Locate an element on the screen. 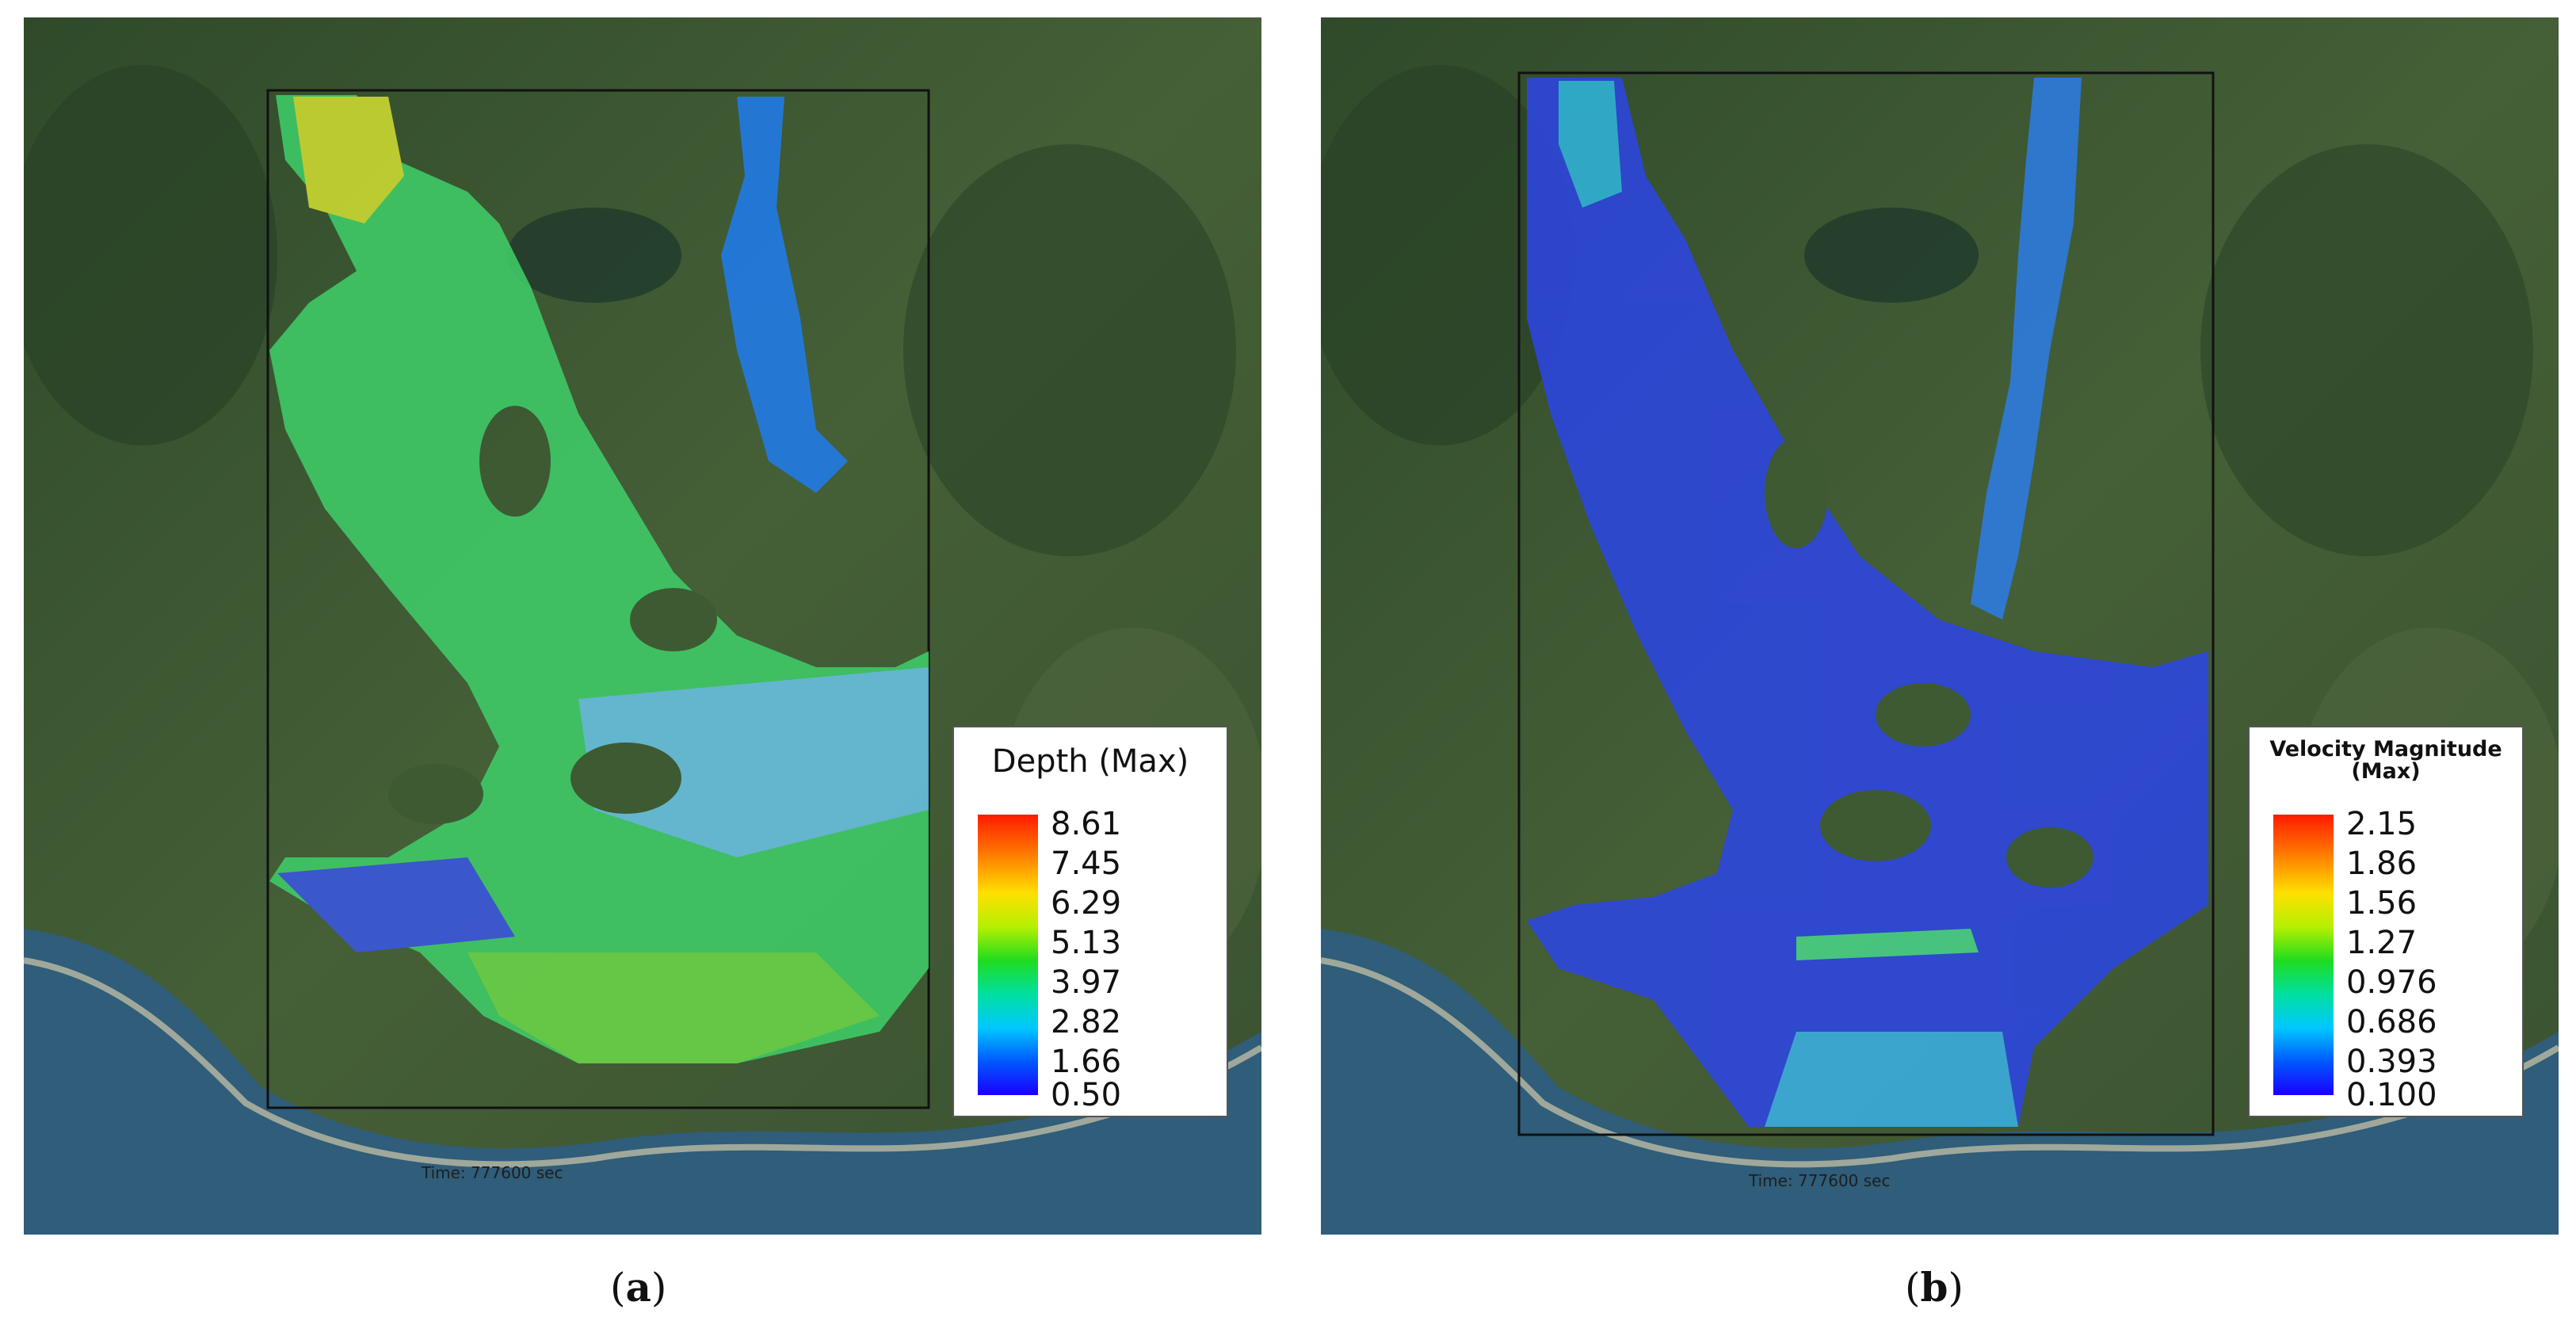 The image size is (2576, 1336). caption-letter: a is located at coordinates (638, 1287).